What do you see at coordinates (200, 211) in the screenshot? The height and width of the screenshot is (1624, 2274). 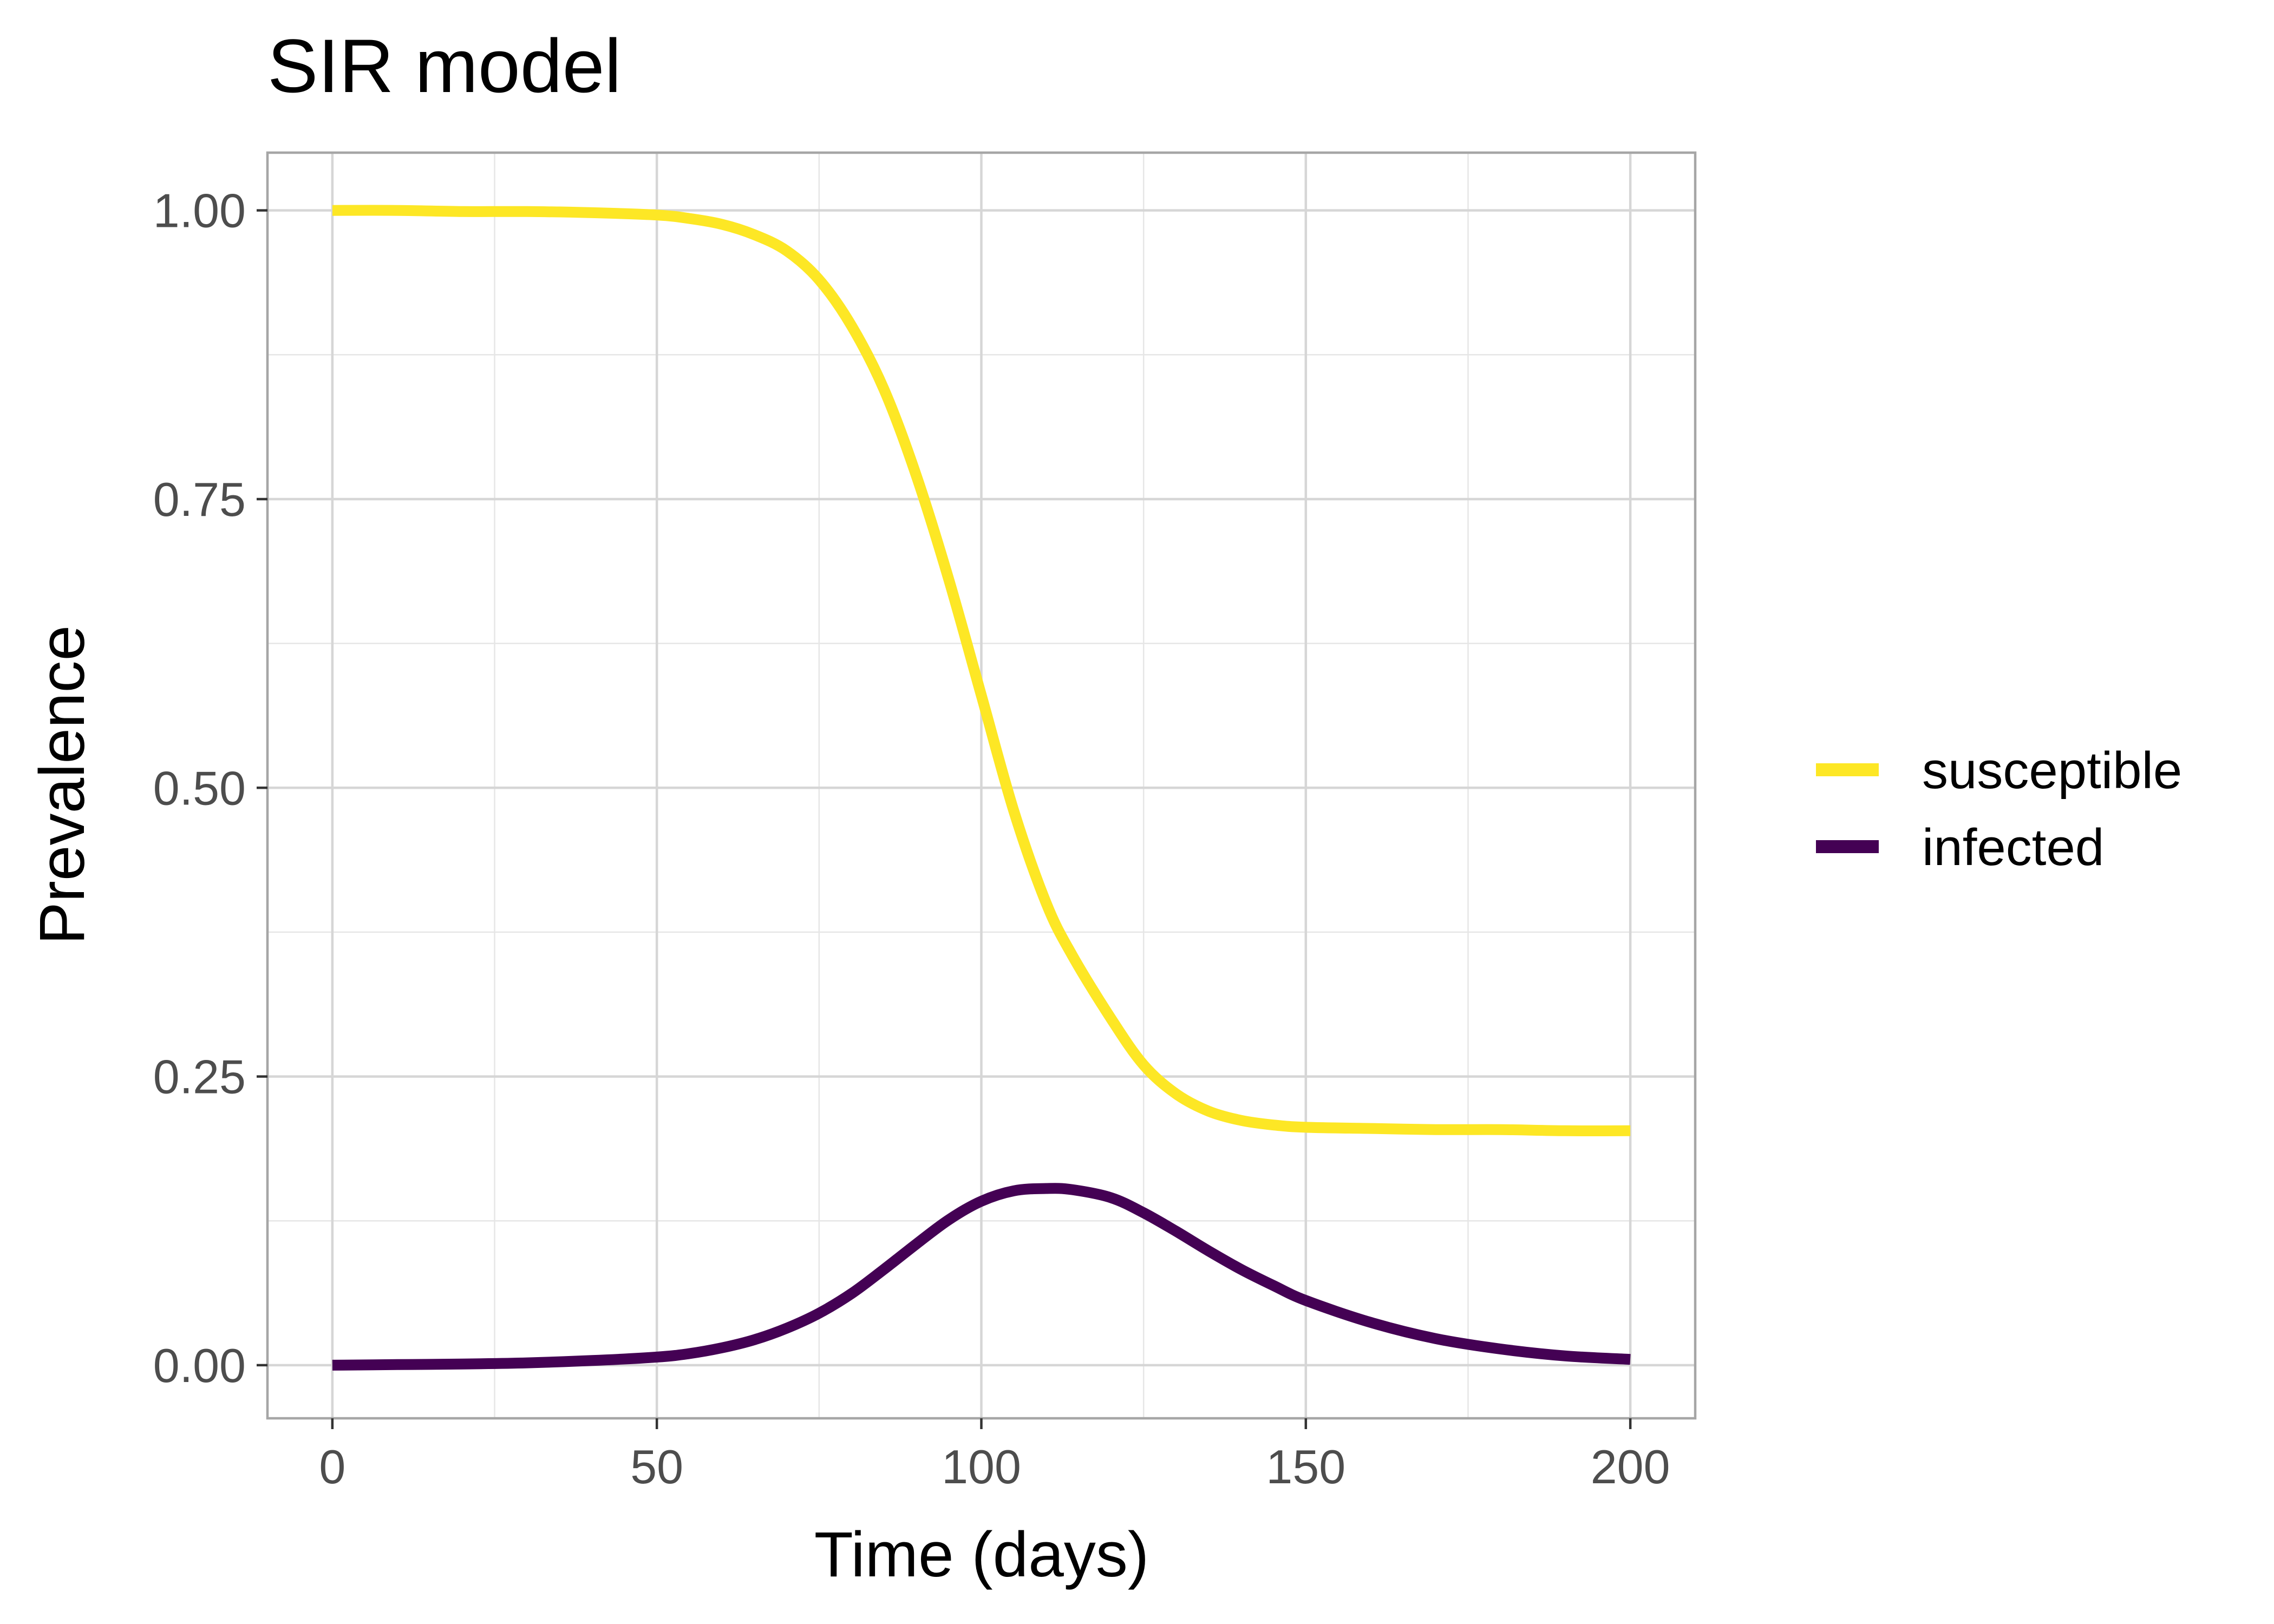 I see `y-tick-label: 1.00` at bounding box center [200, 211].